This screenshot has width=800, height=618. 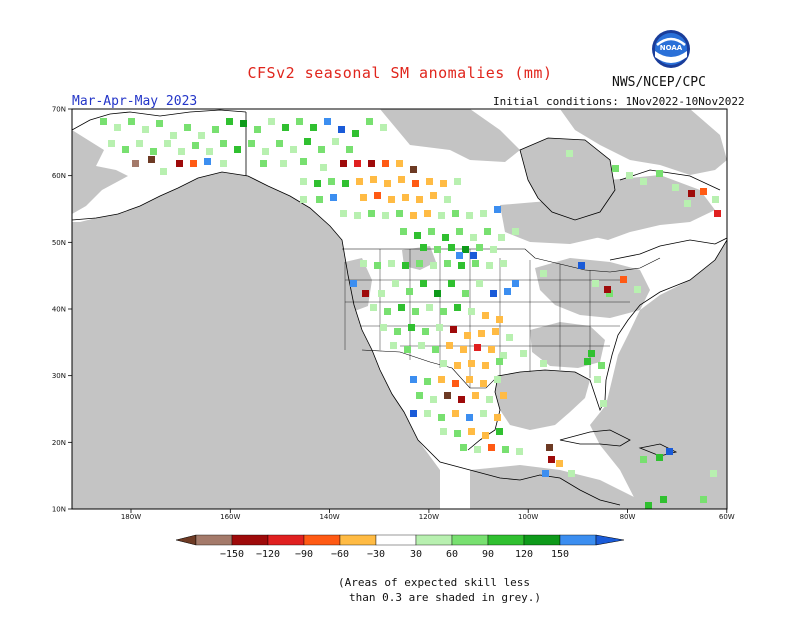 I want to click on legend-swatch-neutral, so click(x=396, y=540).